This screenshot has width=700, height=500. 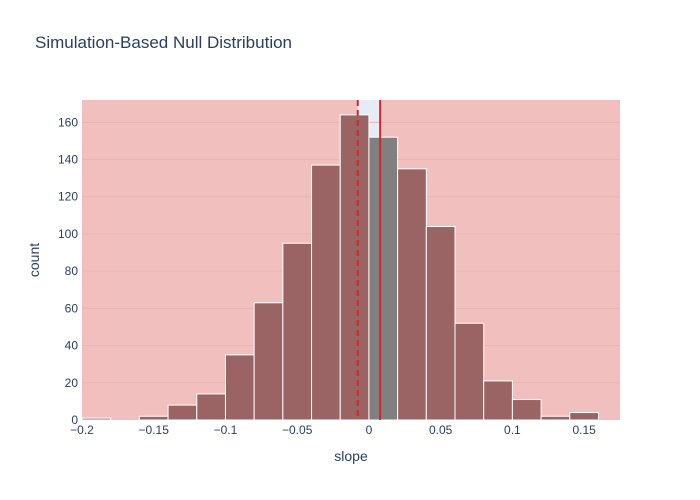 What do you see at coordinates (34, 260) in the screenshot?
I see `y-axis-title: count` at bounding box center [34, 260].